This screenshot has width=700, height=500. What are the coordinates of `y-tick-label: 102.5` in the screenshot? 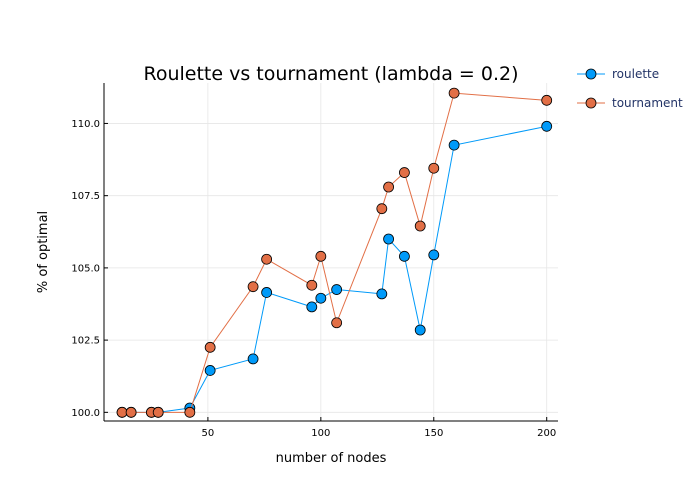 It's located at (85, 341).